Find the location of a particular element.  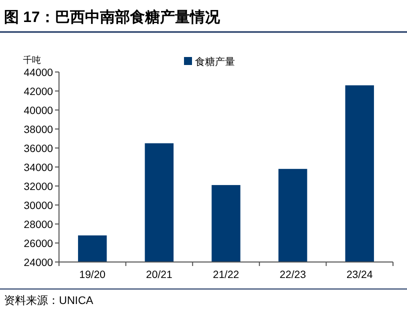

x-tick-label: 20/21 is located at coordinates (159, 275).